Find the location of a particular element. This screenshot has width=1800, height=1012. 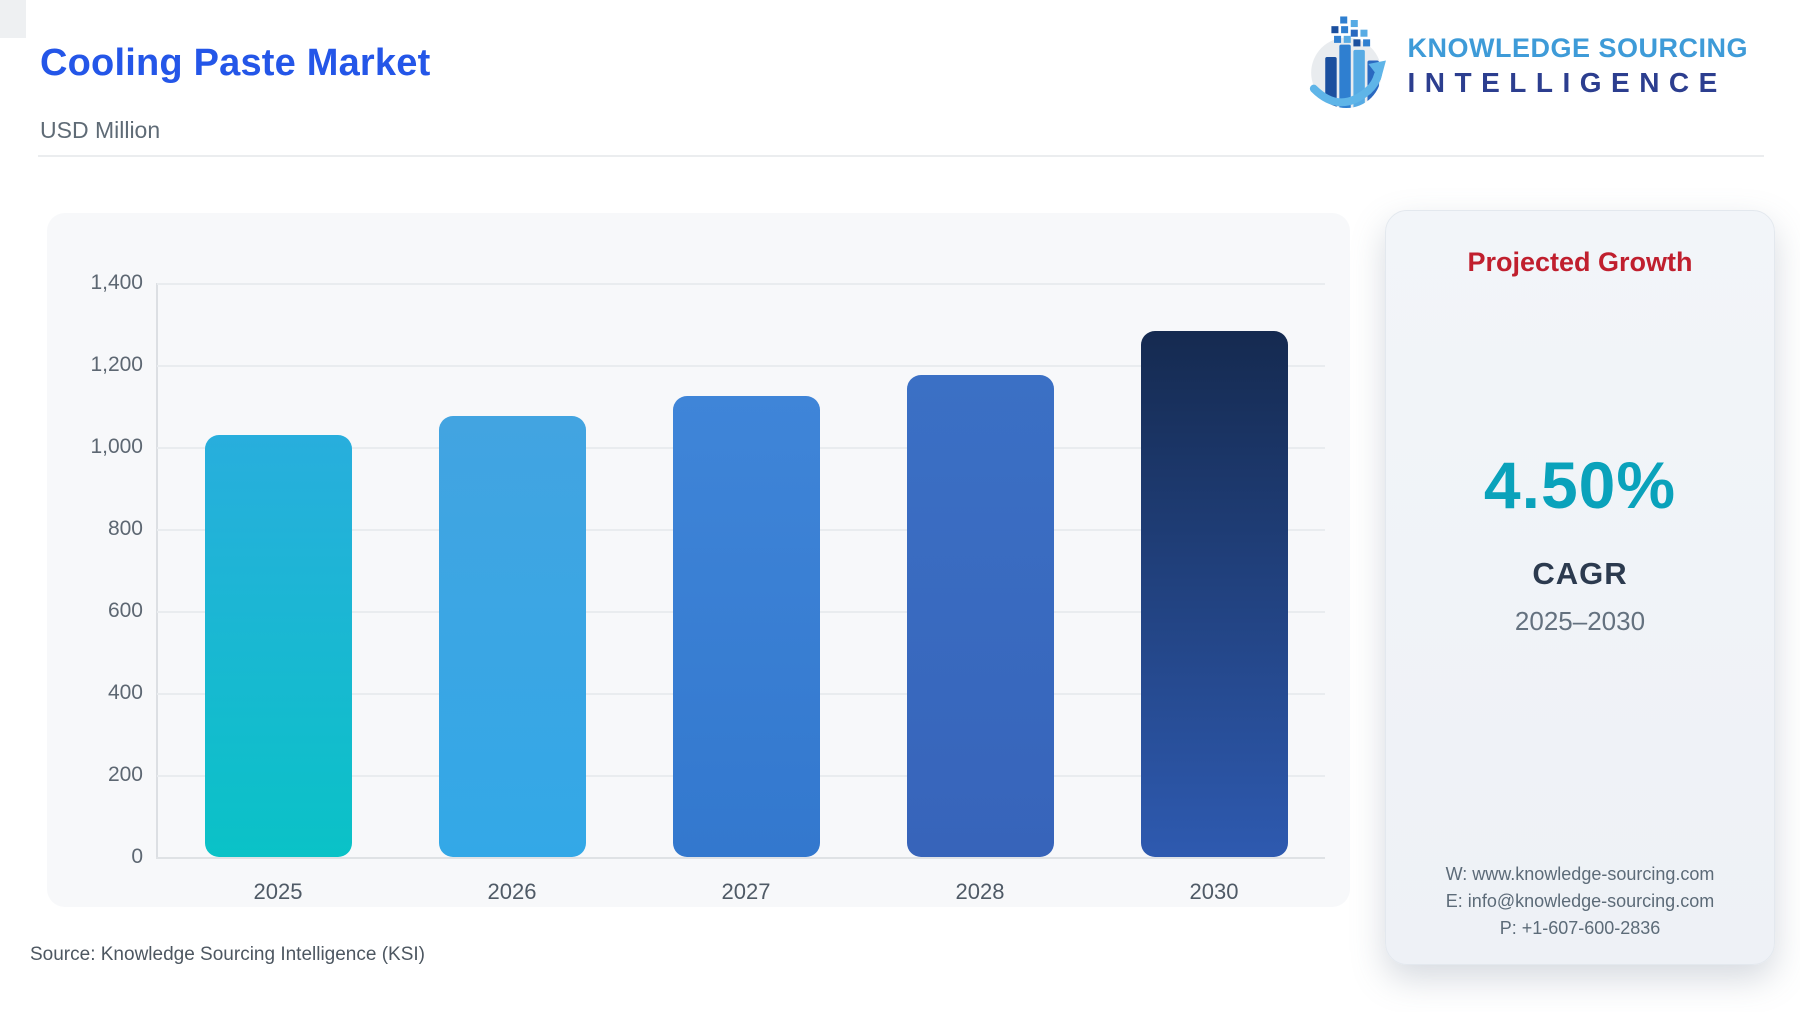

company-logo: KNOWLEDGE SOURCING INTELLIGENCE is located at coordinates (1526, 66).